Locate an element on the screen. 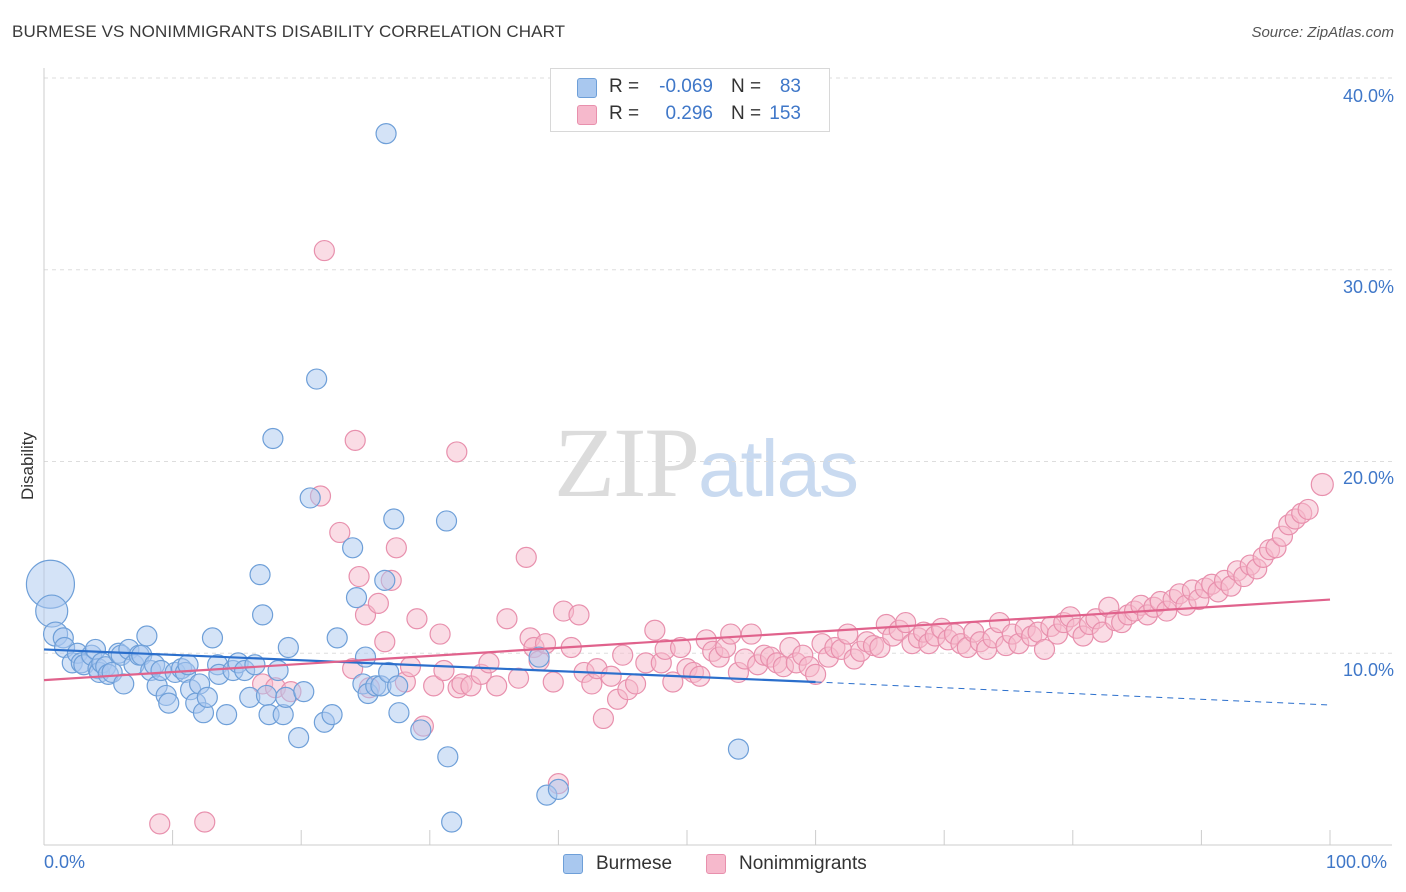 The image size is (1406, 892). watermark-atlas: atlas is located at coordinates (778, 468).